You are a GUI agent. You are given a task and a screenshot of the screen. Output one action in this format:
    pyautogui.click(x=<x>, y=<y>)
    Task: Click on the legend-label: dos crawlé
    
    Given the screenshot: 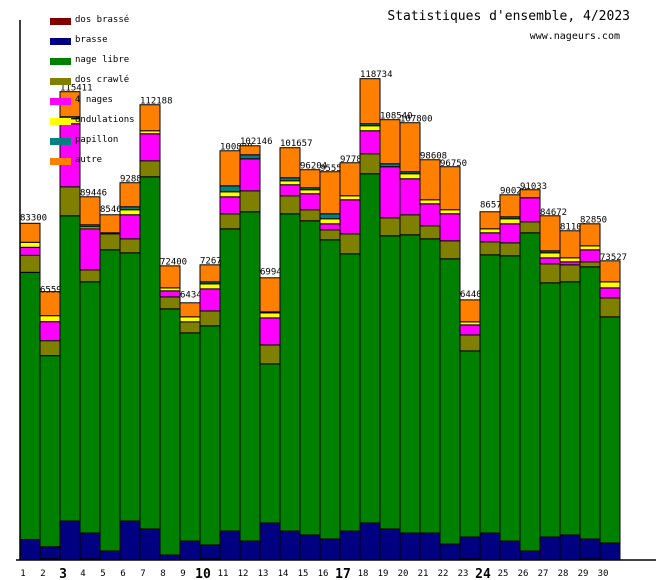 What is the action you would take?
    pyautogui.click(x=102, y=80)
    